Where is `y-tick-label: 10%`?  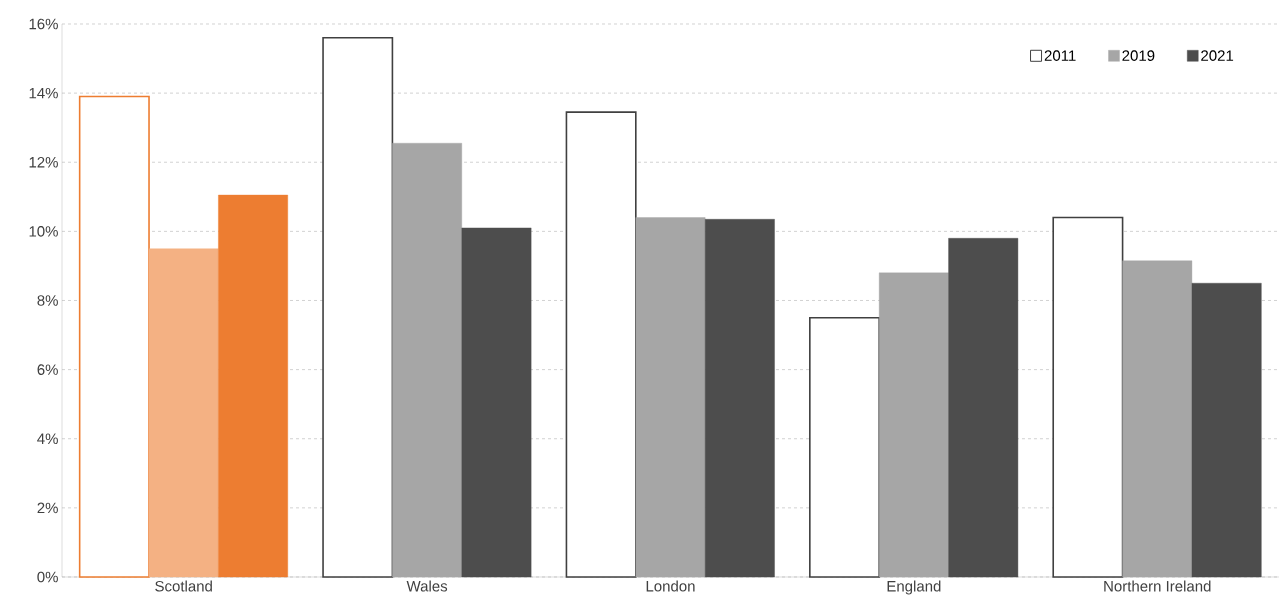
y-tick-label: 10% is located at coordinates (43, 231).